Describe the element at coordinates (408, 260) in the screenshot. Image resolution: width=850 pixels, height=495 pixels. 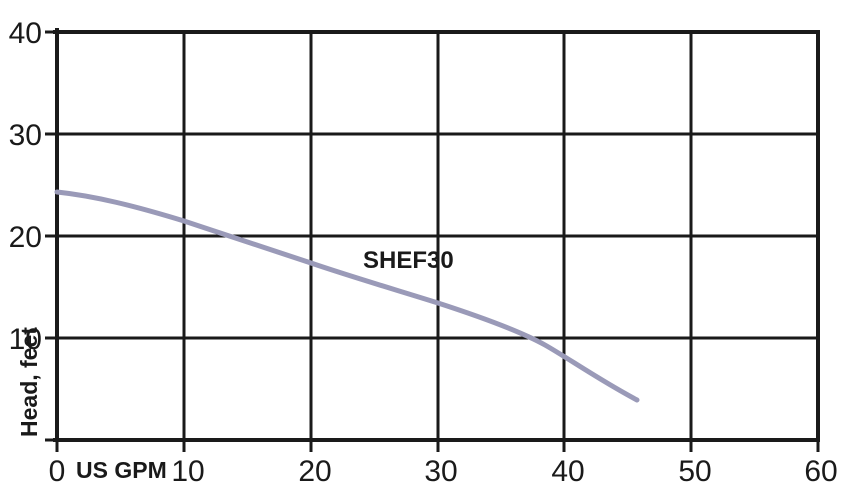
I see `series-annotation-shef30: SHEF30` at that location.